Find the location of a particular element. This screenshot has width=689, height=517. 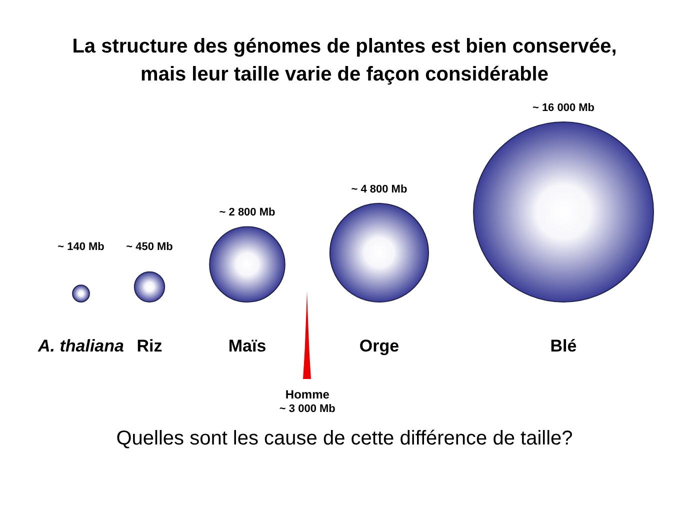

data-label: ~ 450 Mb is located at coordinates (150, 247).